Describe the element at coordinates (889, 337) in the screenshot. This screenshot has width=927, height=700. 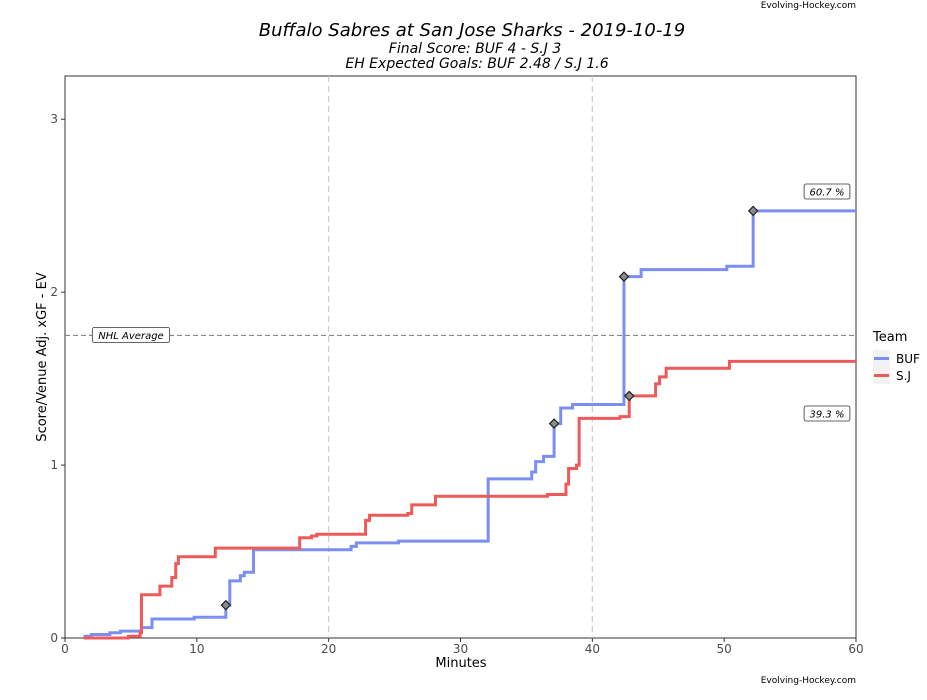
I see `legend-title: Team` at that location.